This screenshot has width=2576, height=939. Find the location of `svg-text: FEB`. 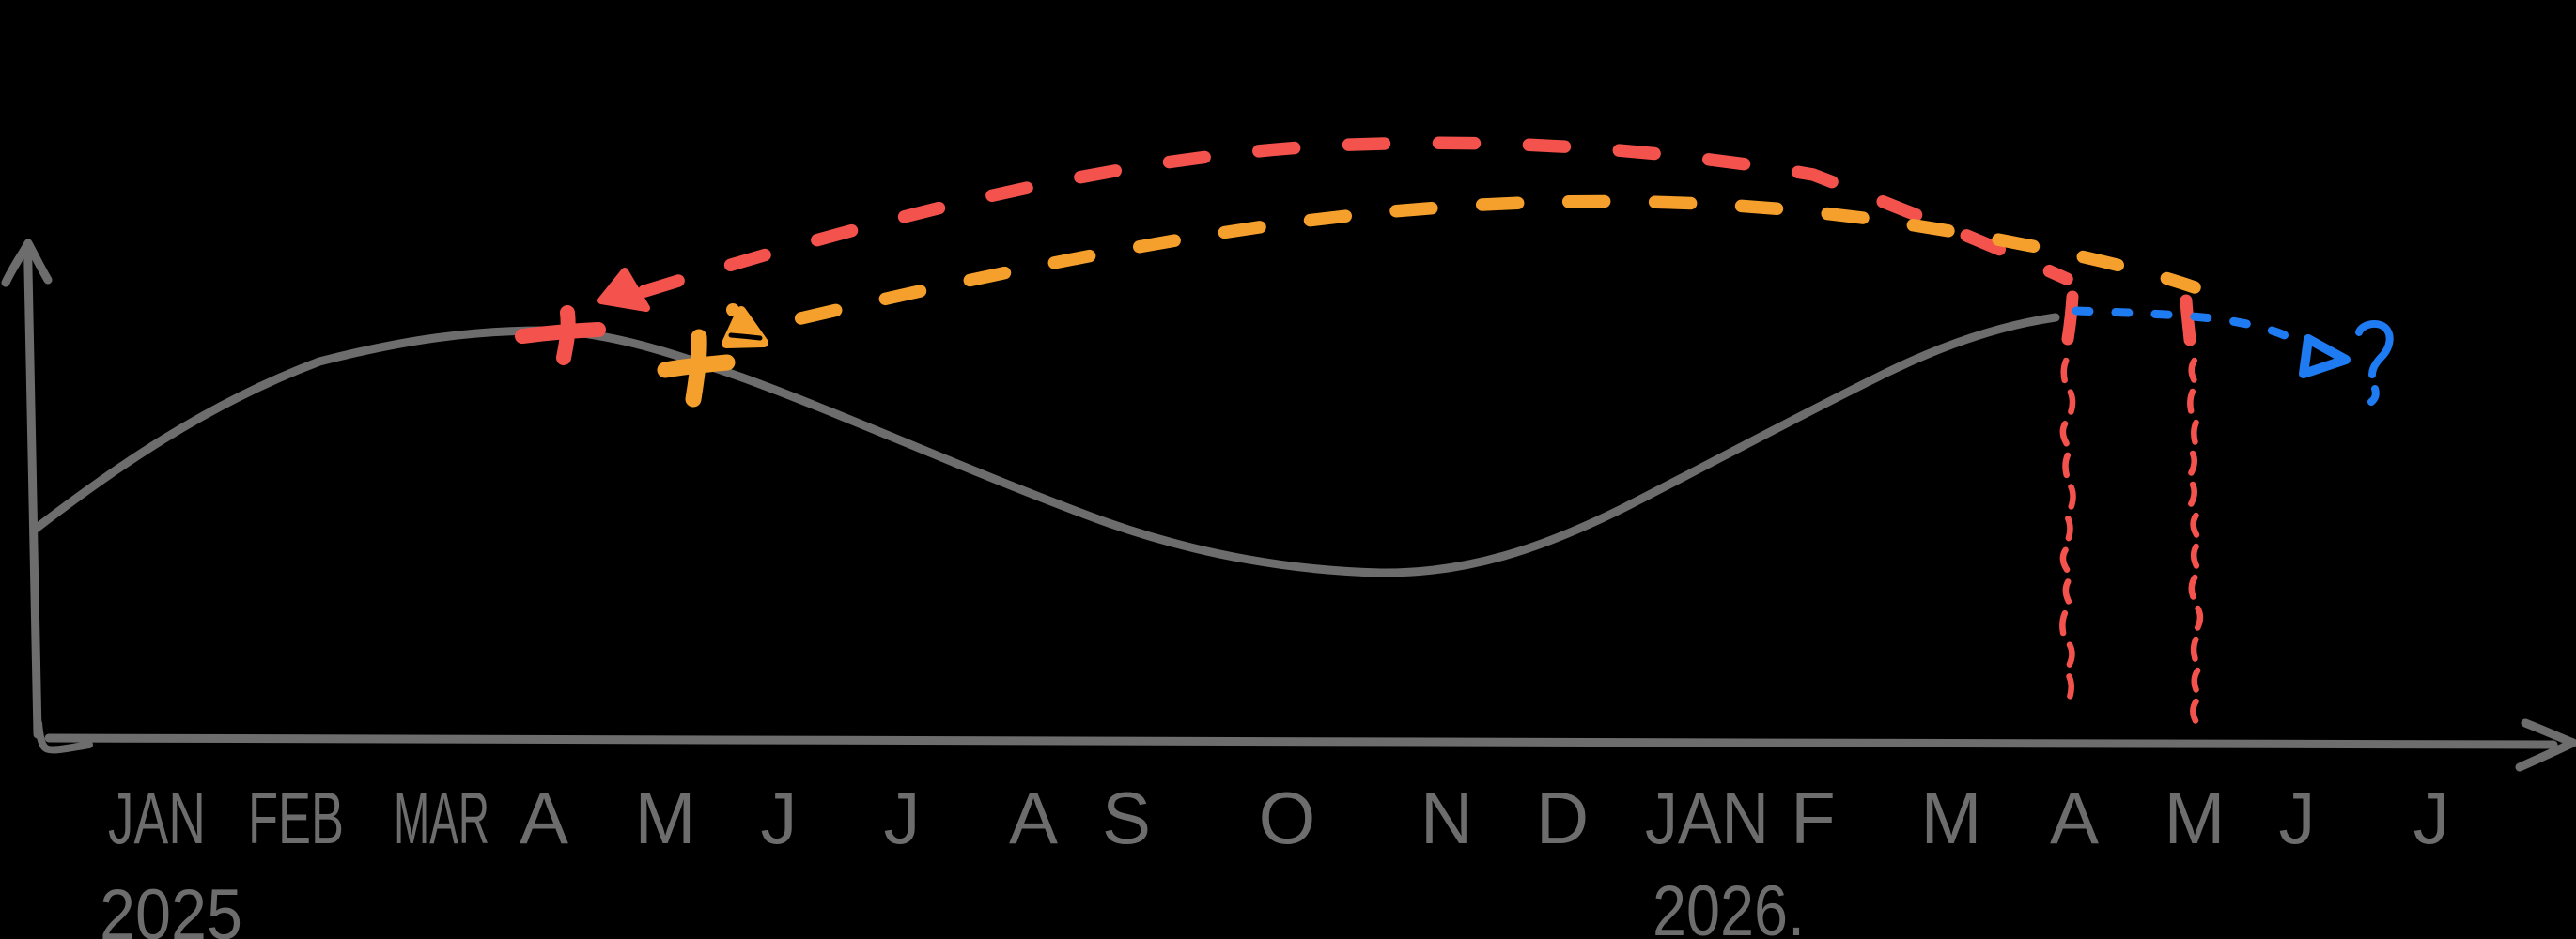

svg-text: FEB is located at coordinates (296, 818).